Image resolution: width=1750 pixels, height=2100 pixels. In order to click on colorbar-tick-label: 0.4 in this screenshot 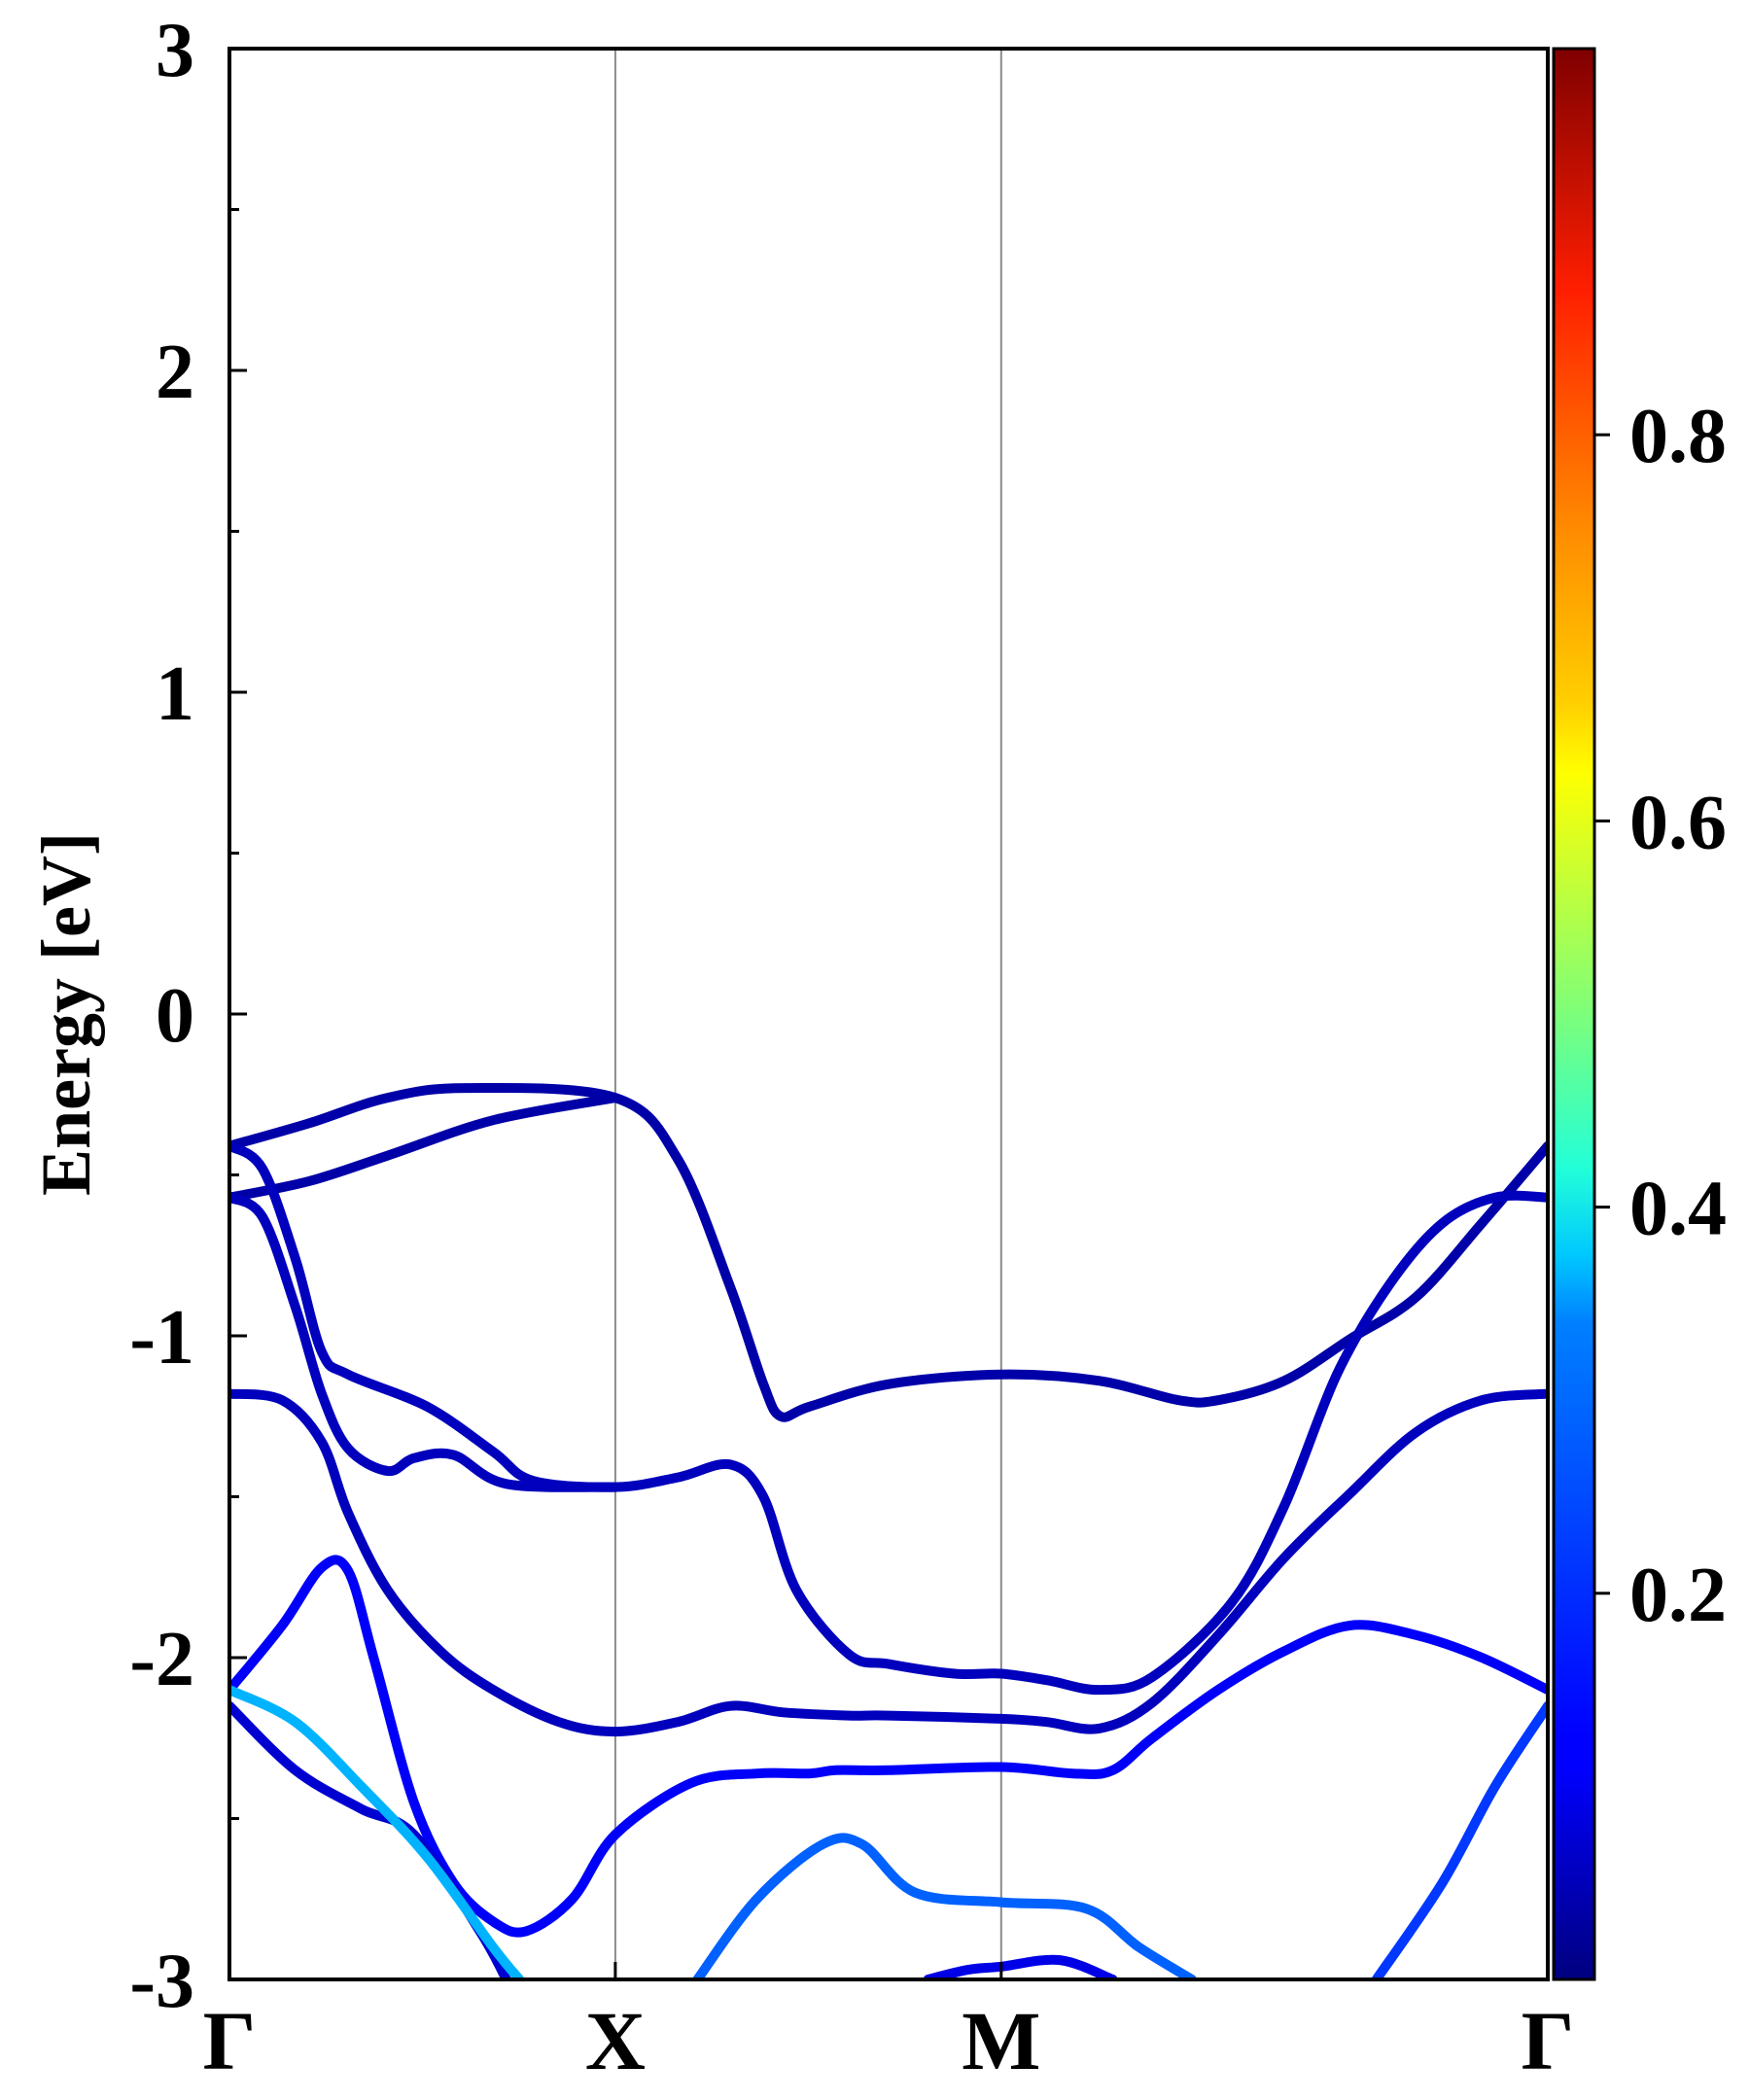, I will do `click(1678, 1209)`.